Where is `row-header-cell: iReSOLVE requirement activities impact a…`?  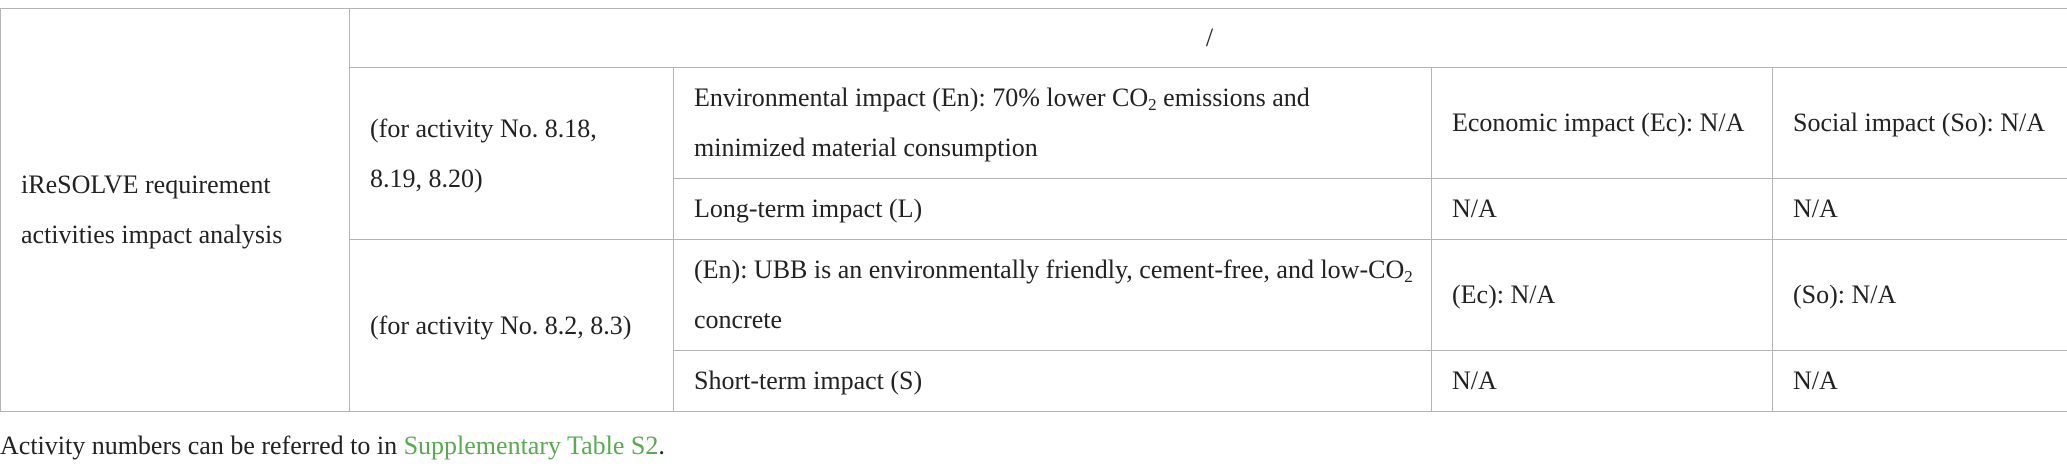 row-header-cell: iReSOLVE requirement activities impact a… is located at coordinates (175, 210).